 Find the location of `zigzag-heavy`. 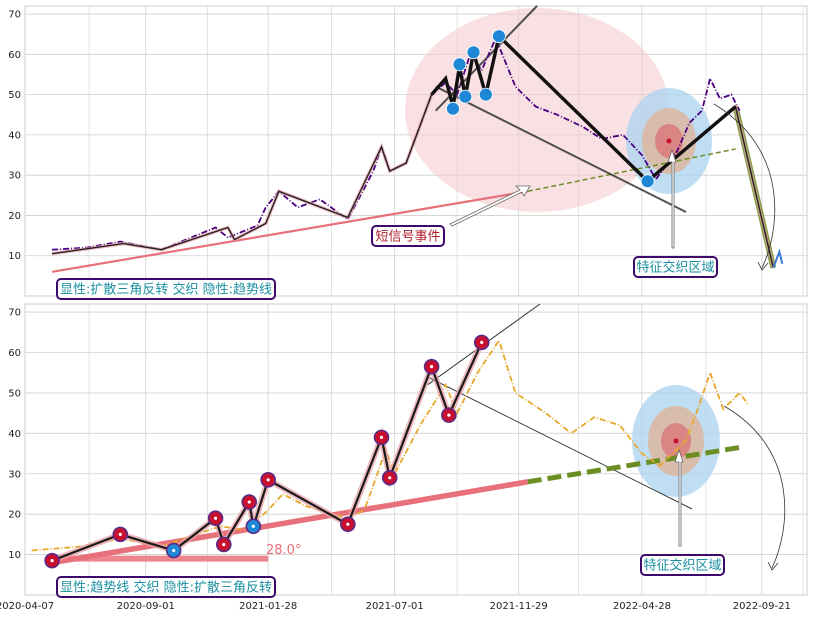

zigzag-heavy is located at coordinates (583, 108).